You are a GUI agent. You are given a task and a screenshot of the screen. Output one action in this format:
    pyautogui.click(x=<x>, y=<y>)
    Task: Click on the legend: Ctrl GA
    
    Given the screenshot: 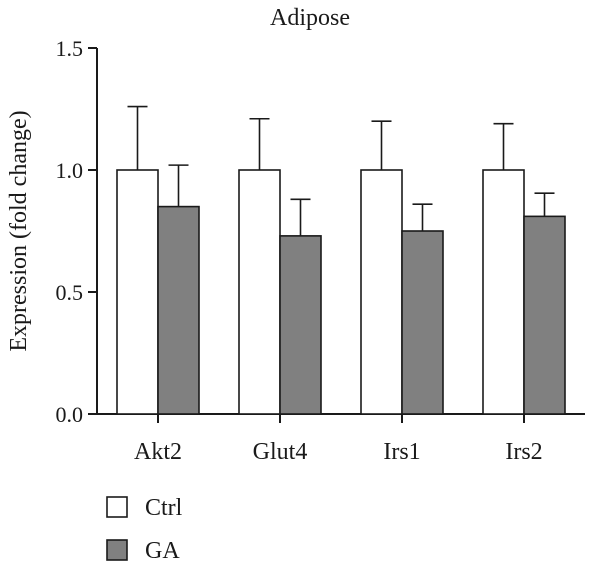 What is the action you would take?
    pyautogui.click(x=144, y=529)
    